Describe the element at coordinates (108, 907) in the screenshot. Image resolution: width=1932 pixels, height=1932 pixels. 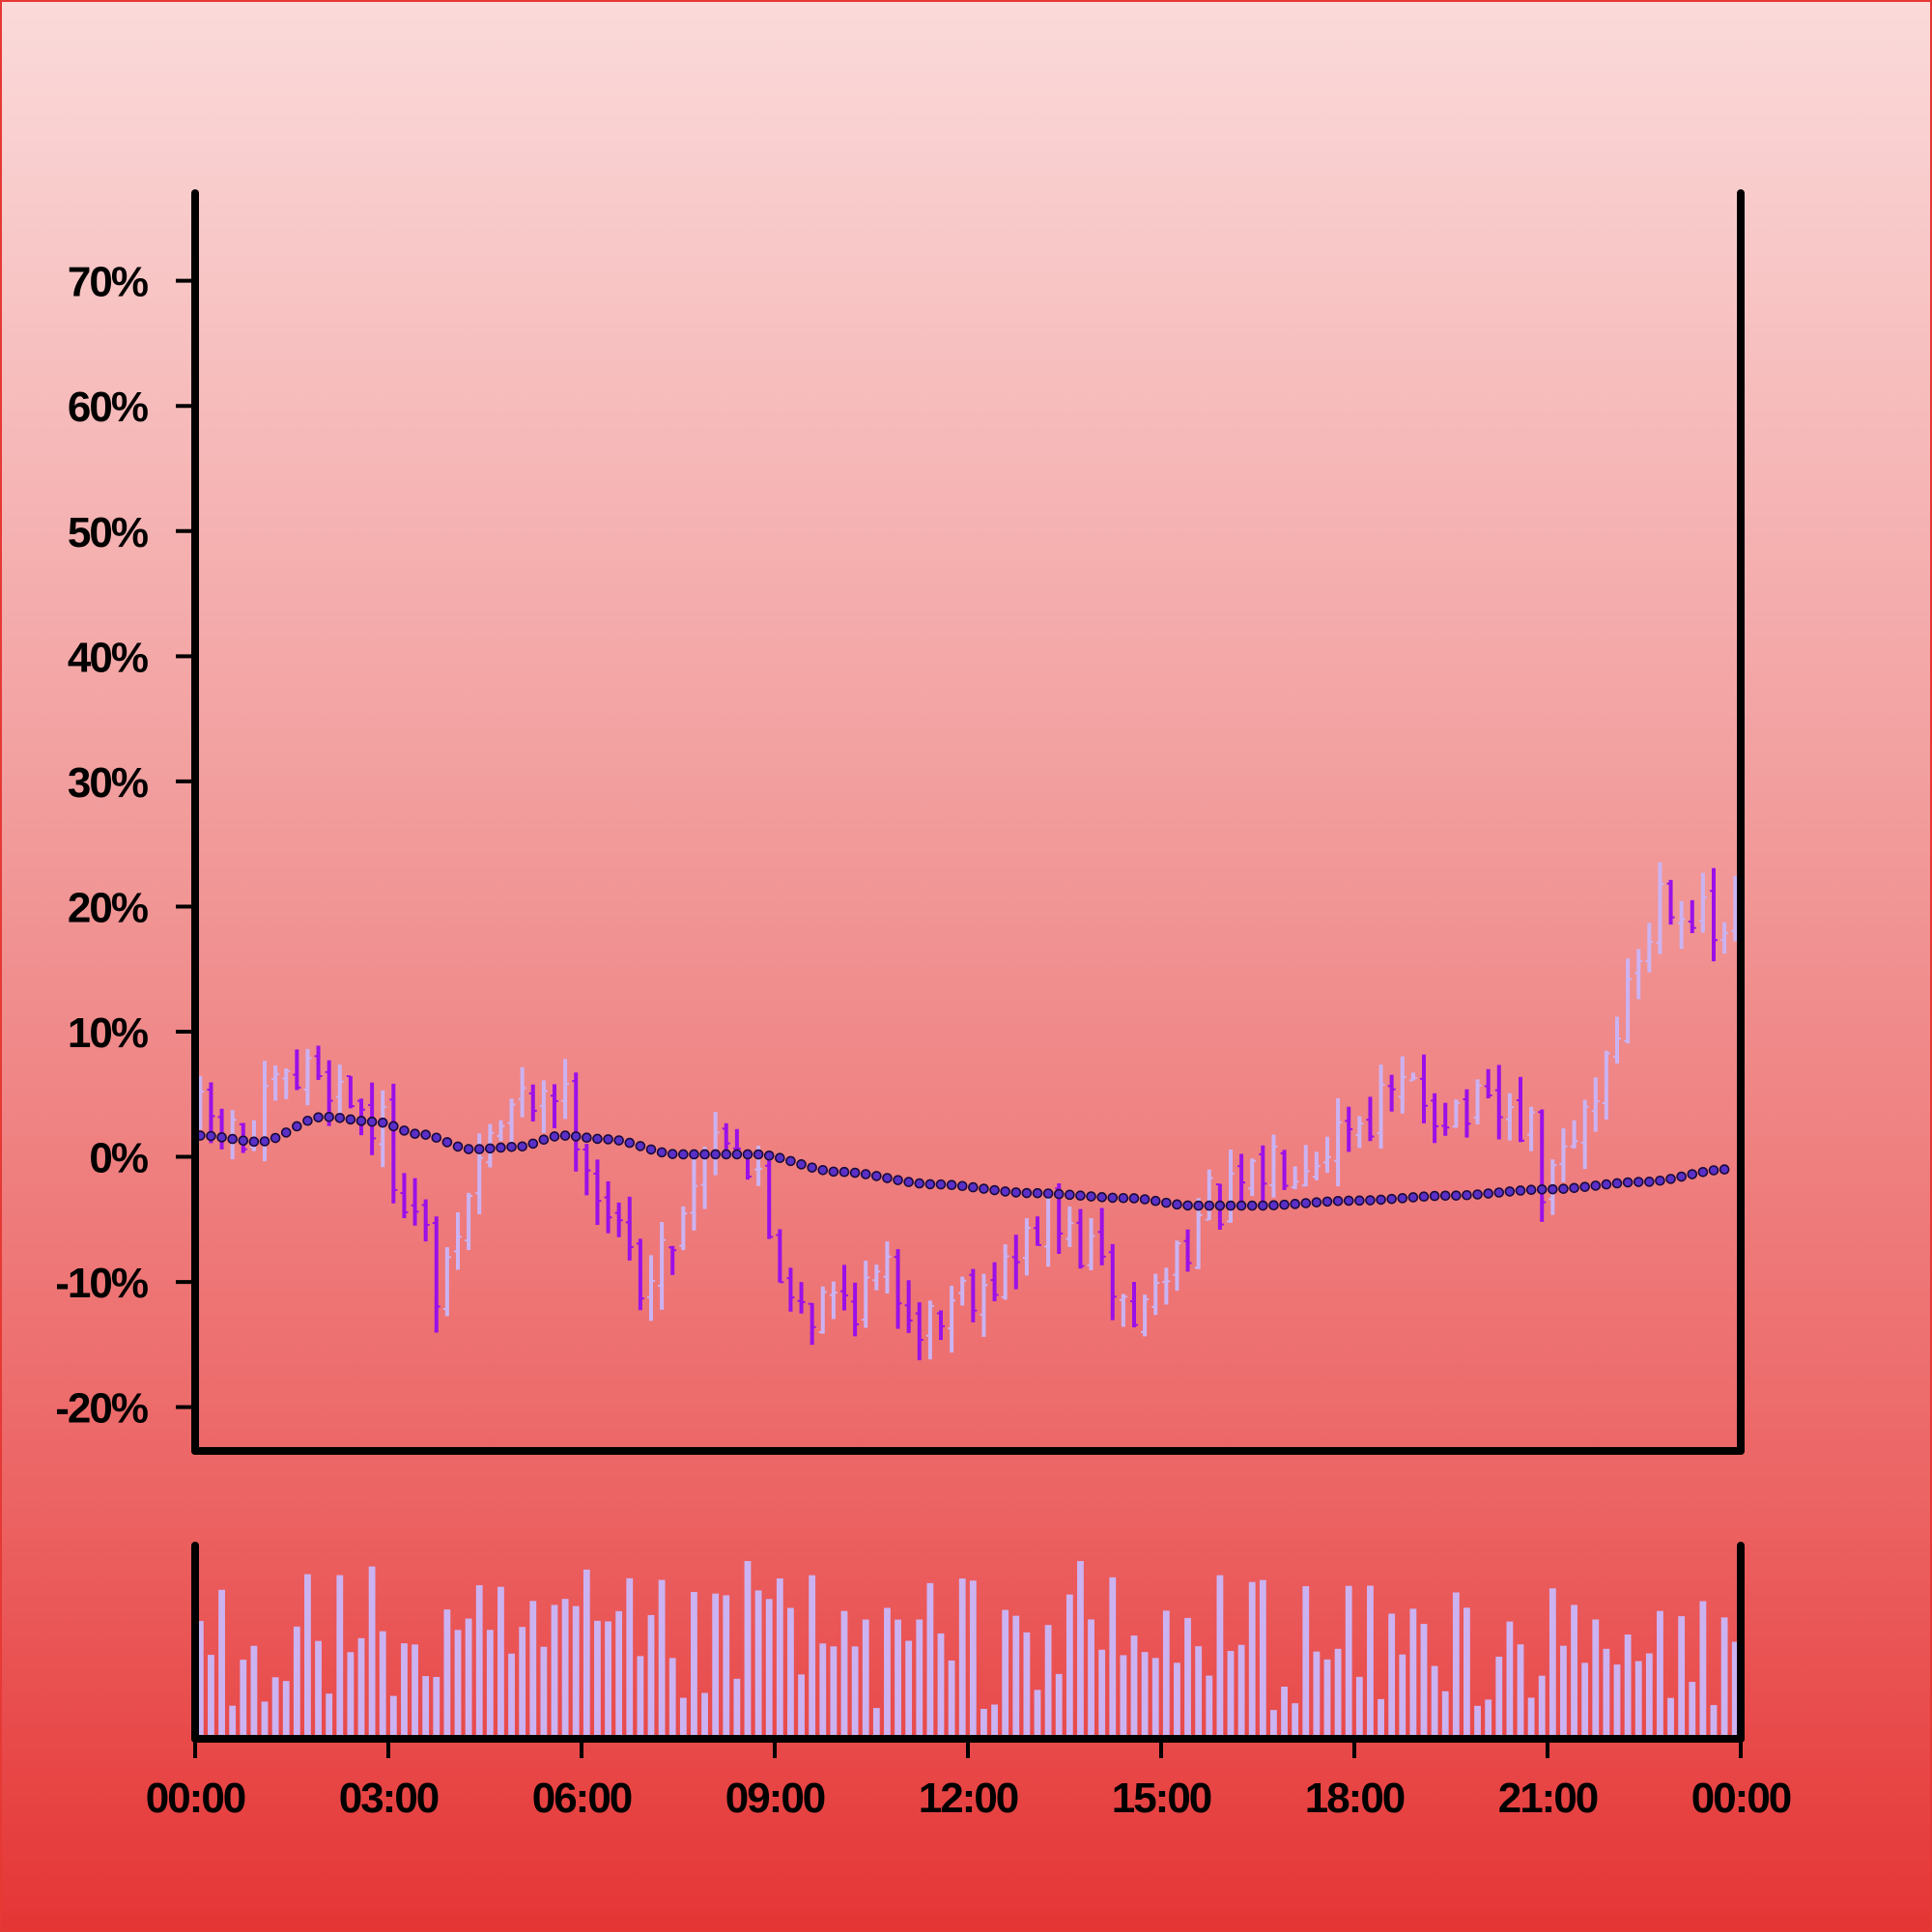
I see `y-tick-label: 20%` at that location.